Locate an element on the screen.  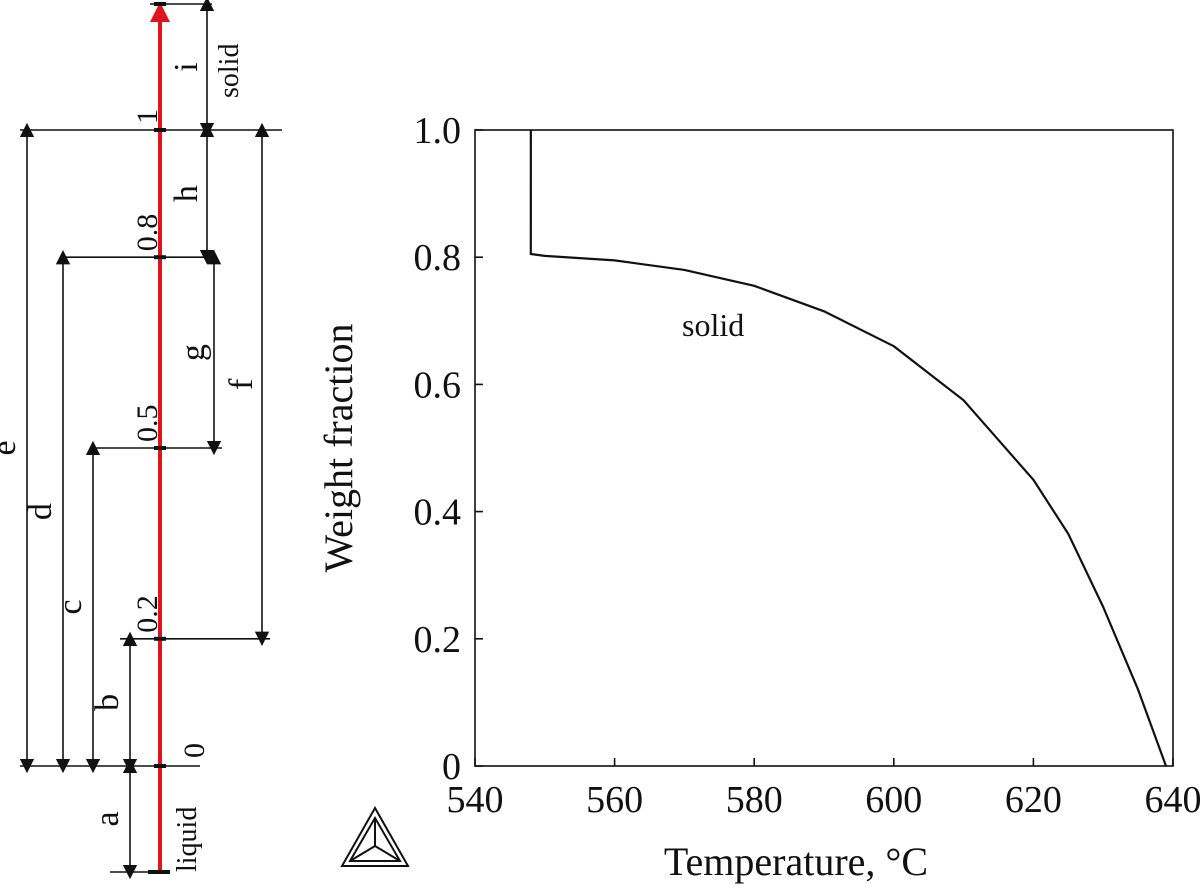
series-label-solid: solid is located at coordinates (713, 325).